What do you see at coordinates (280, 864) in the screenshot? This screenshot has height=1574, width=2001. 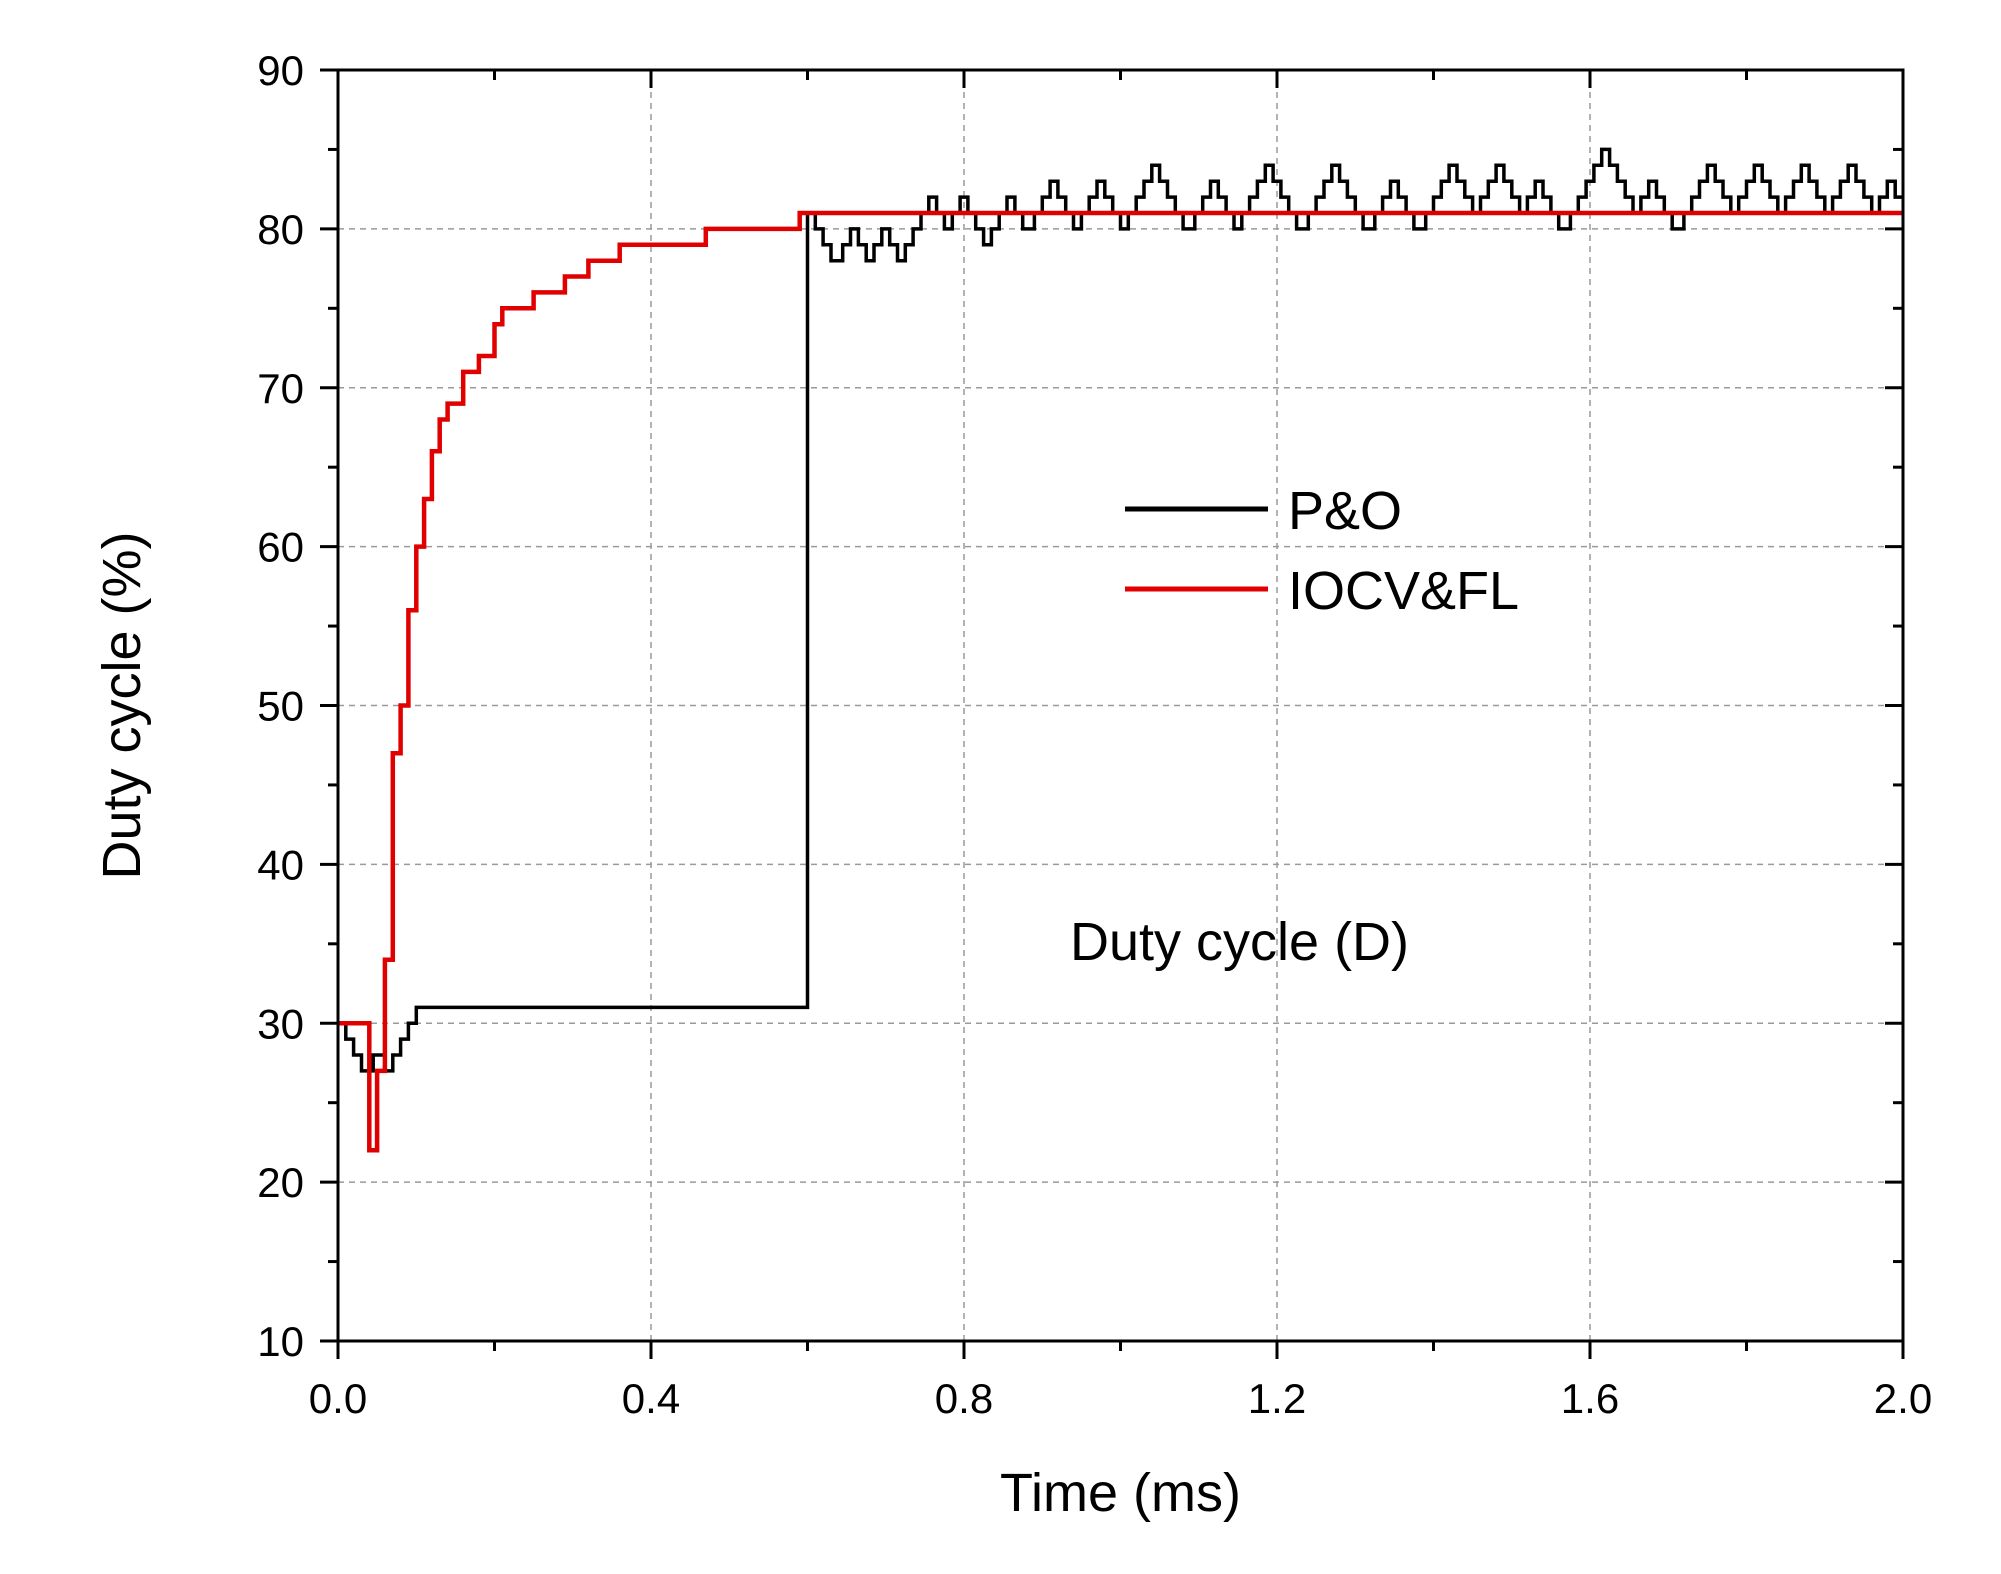 I see `y-tick-label: 40` at bounding box center [280, 864].